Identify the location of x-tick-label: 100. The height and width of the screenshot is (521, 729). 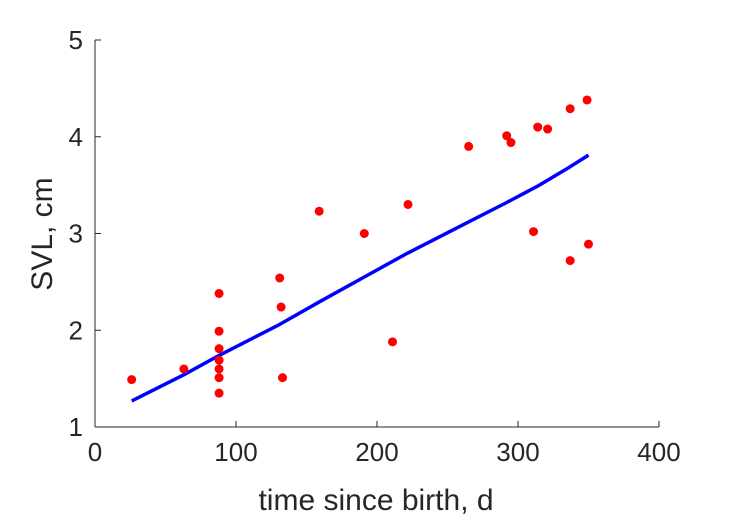
(235, 452).